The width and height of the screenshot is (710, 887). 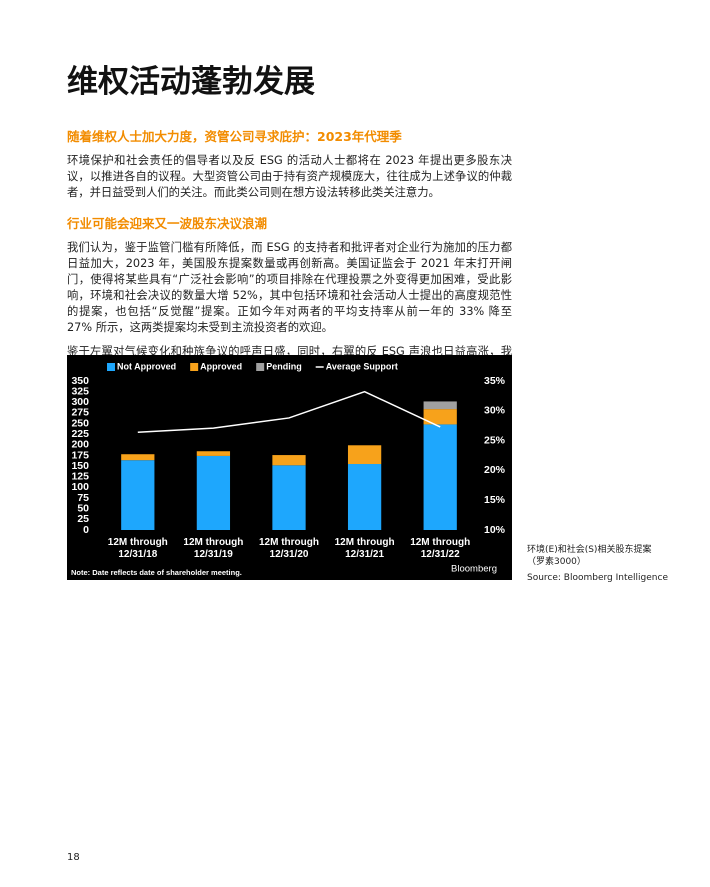 I want to click on legend-label: Not Approved, so click(x=146, y=366).